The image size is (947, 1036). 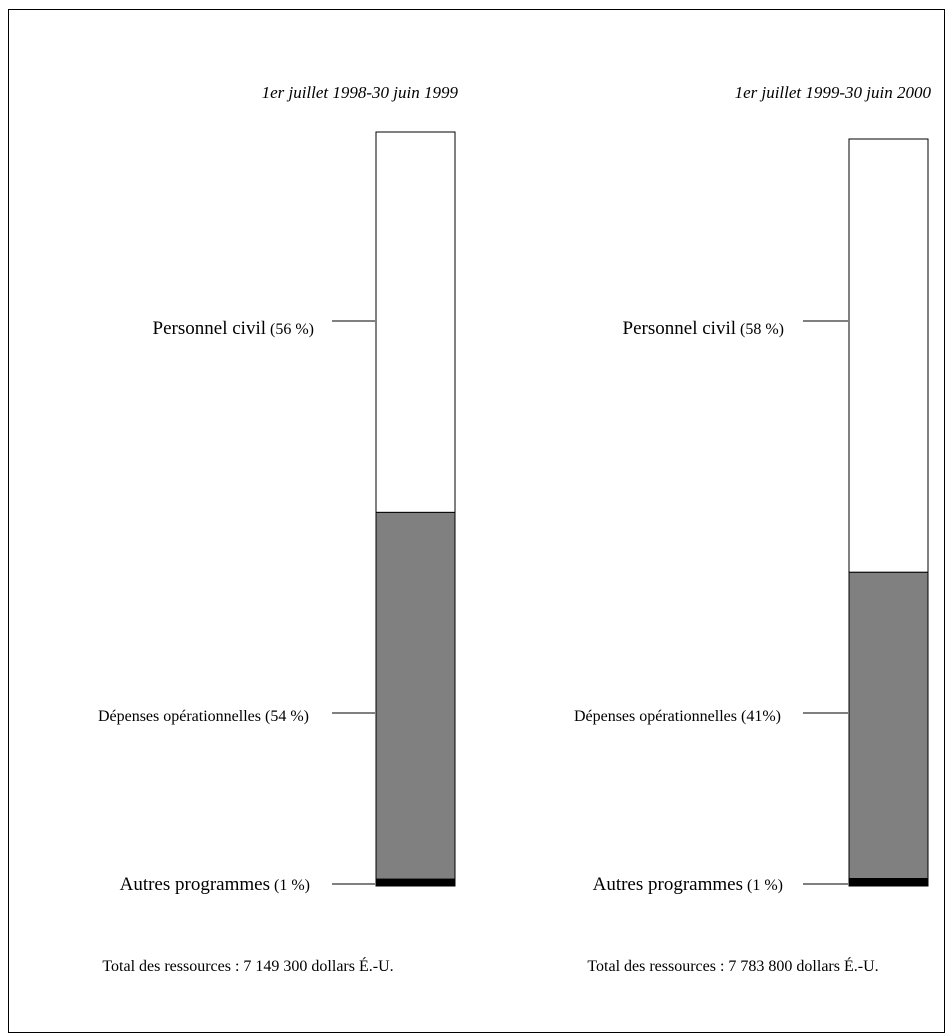 I want to click on panel-title: 1er juillet 1999-30 juin 2000, so click(x=833, y=92).